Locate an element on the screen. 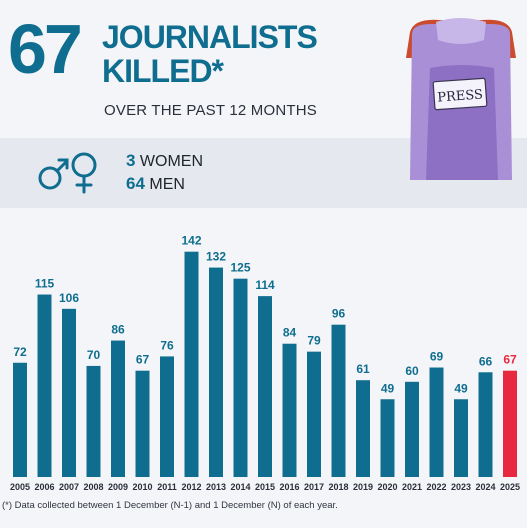 This screenshot has height=528, width=527. value-label-2017: 79 is located at coordinates (314, 341).